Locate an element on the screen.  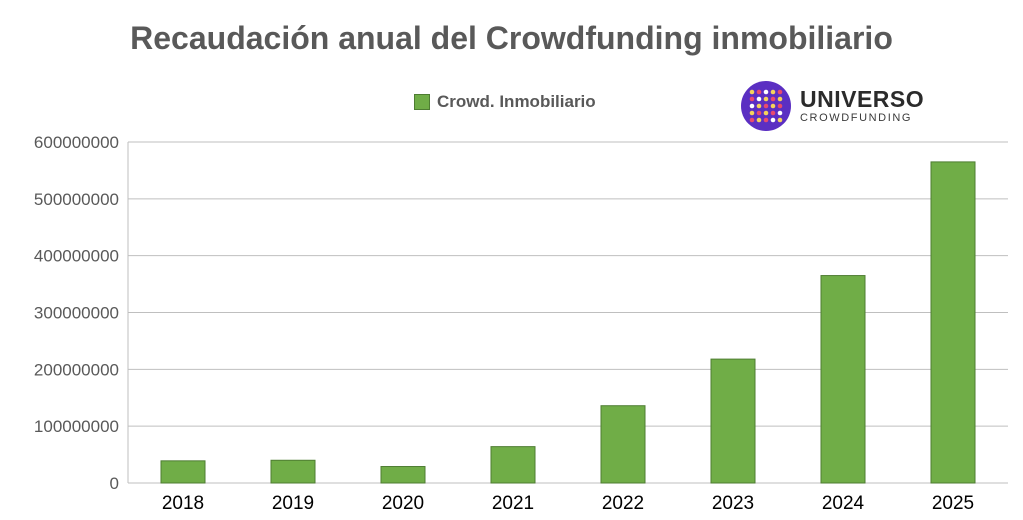
bar-2025 is located at coordinates (953, 322).